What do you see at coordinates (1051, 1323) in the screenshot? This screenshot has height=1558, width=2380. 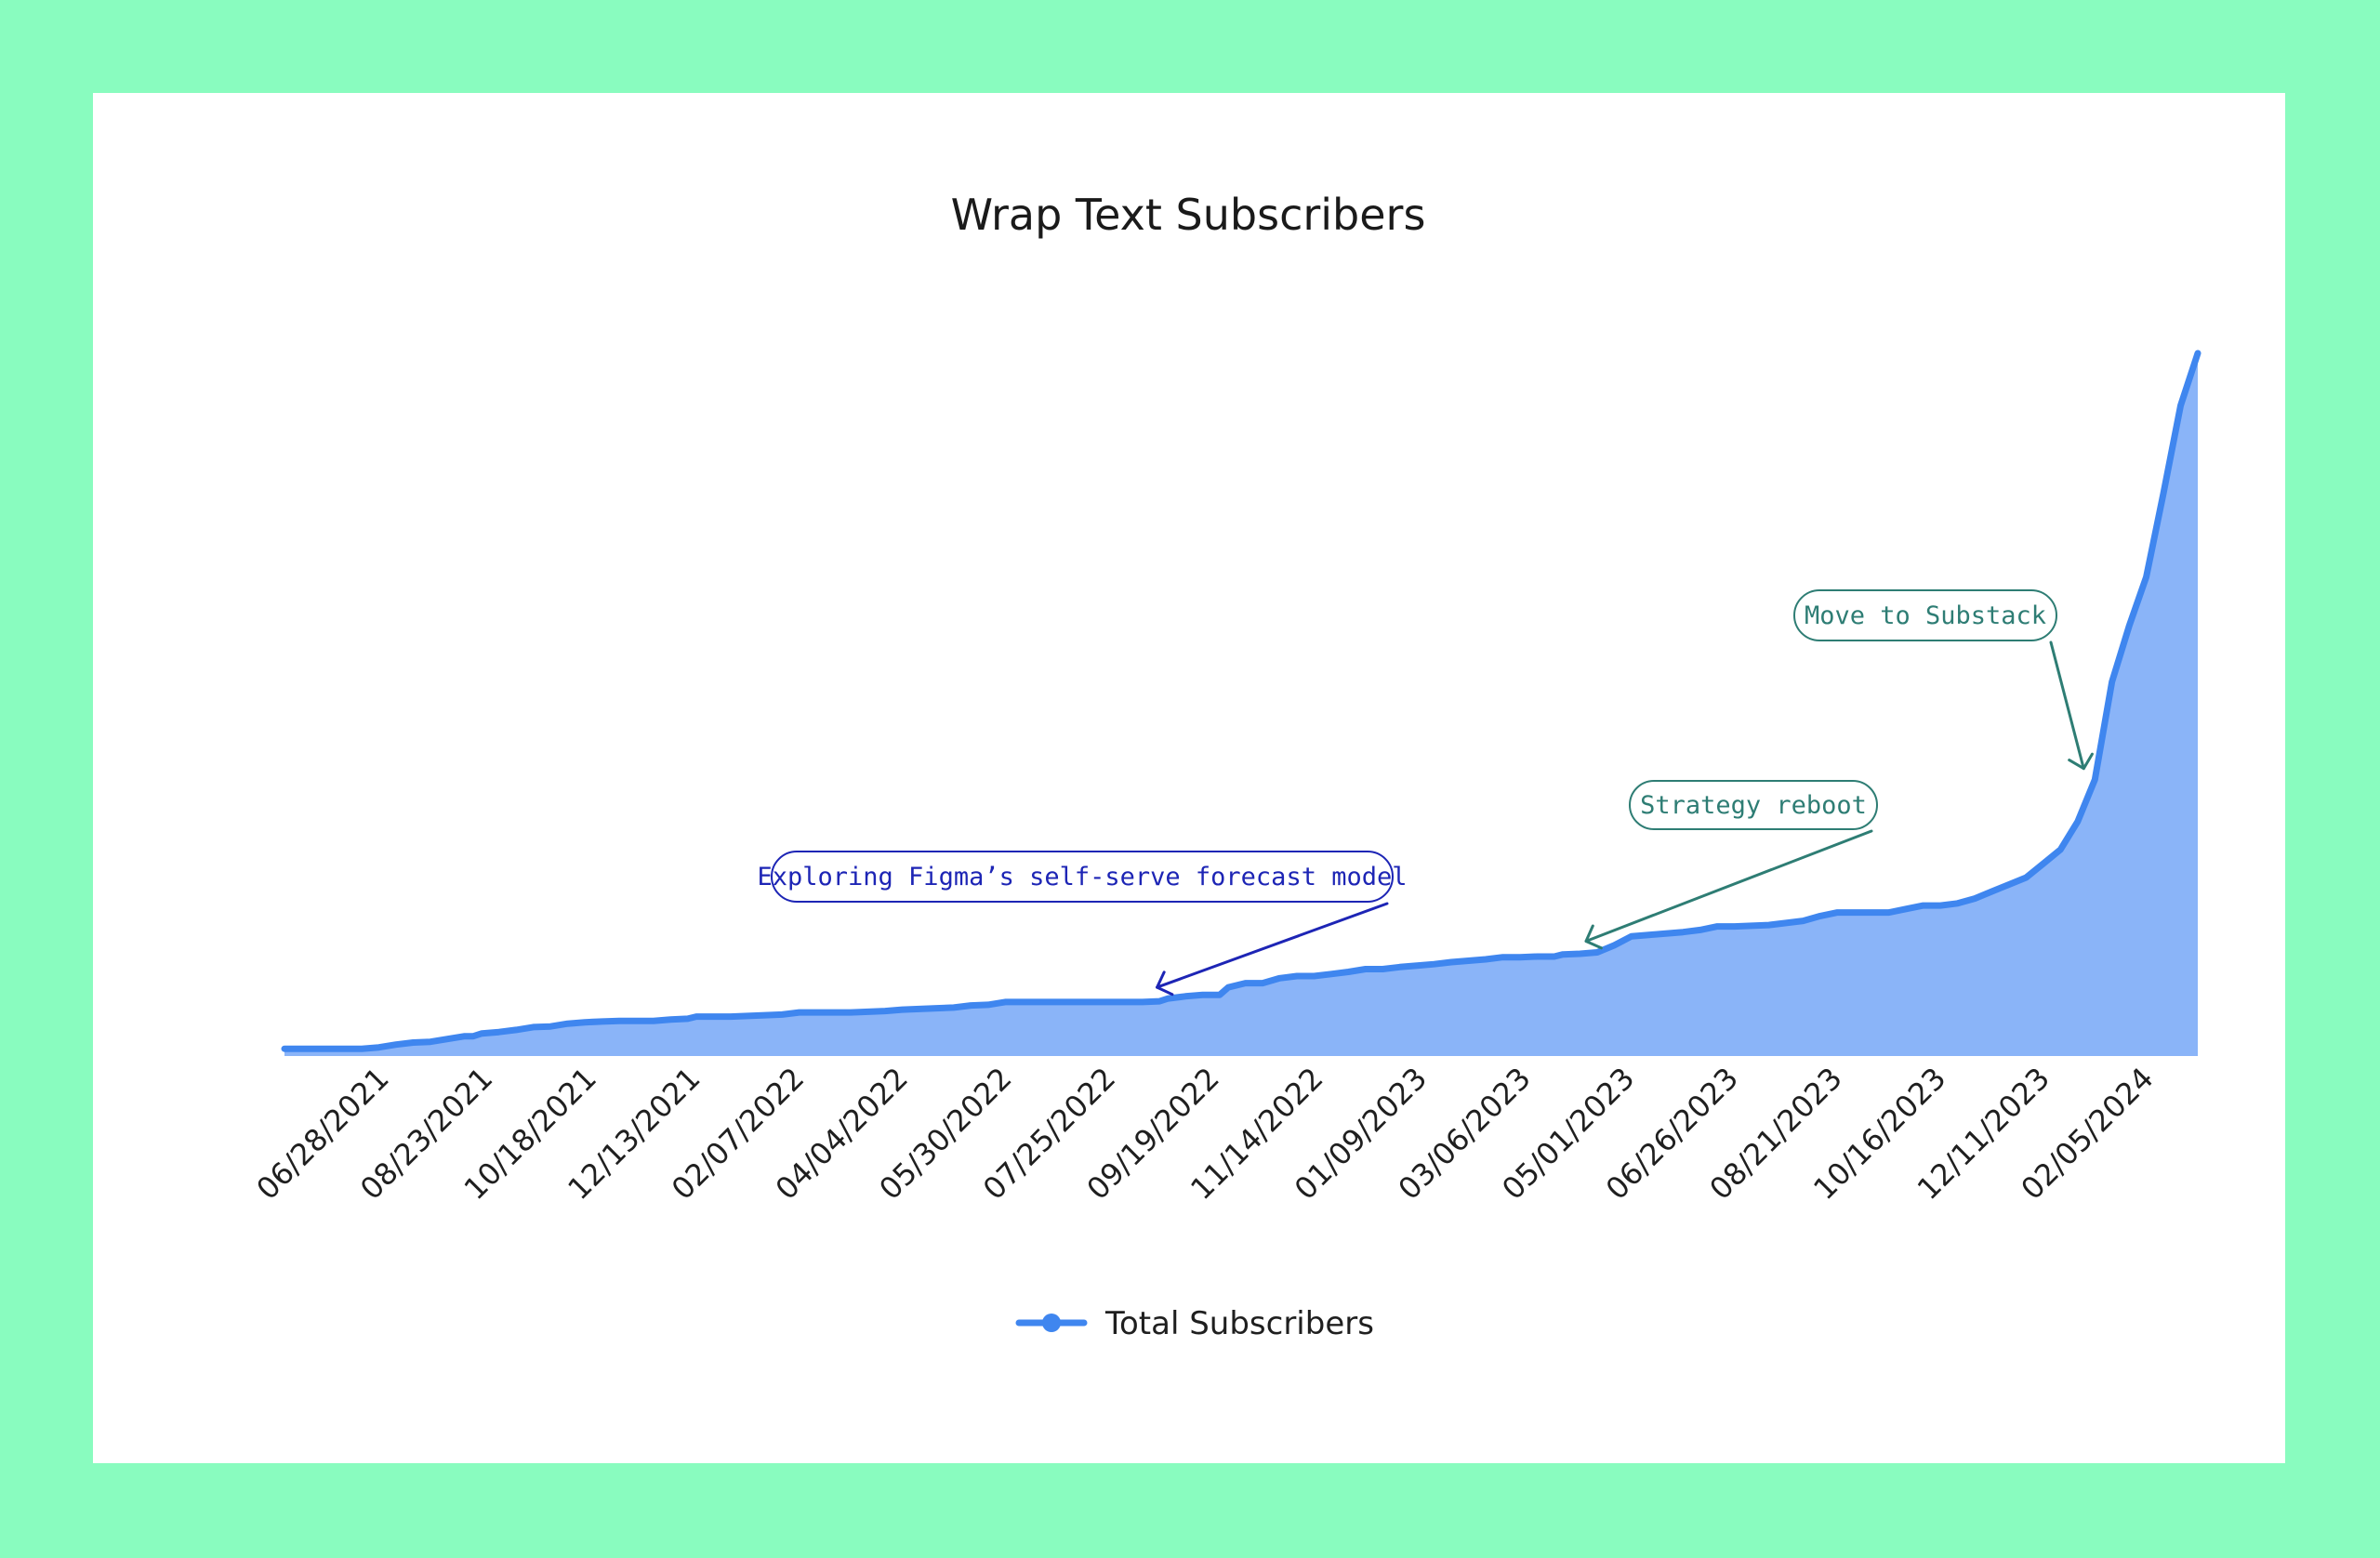 I see `legend-dot-swatch` at bounding box center [1051, 1323].